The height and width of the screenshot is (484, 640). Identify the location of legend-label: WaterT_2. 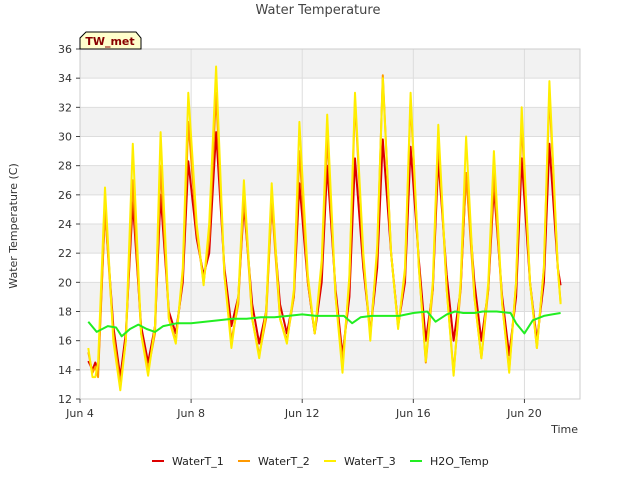
(284, 461).